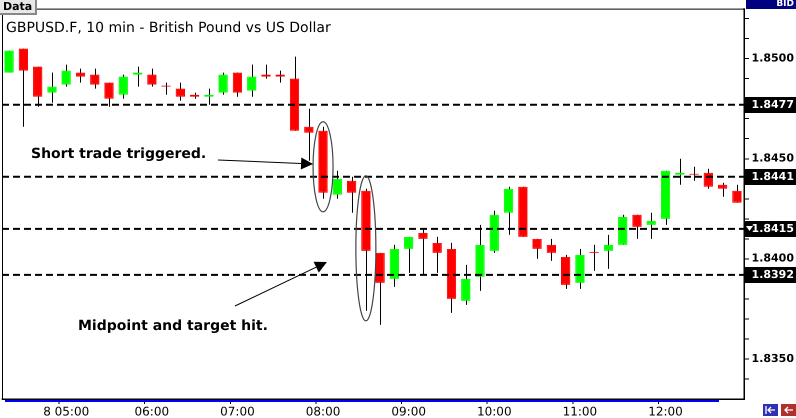  What do you see at coordinates (773, 58) in the screenshot?
I see `y-tick-label: 1.8500` at bounding box center [773, 58].